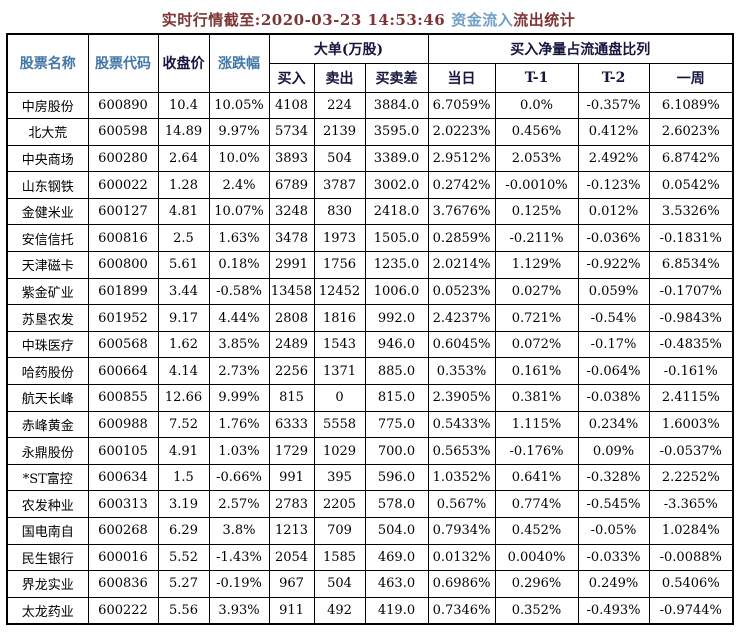 This screenshot has height=633, width=737. Describe the element at coordinates (461, 77) in the screenshot. I see `header-today: 当日` at that location.